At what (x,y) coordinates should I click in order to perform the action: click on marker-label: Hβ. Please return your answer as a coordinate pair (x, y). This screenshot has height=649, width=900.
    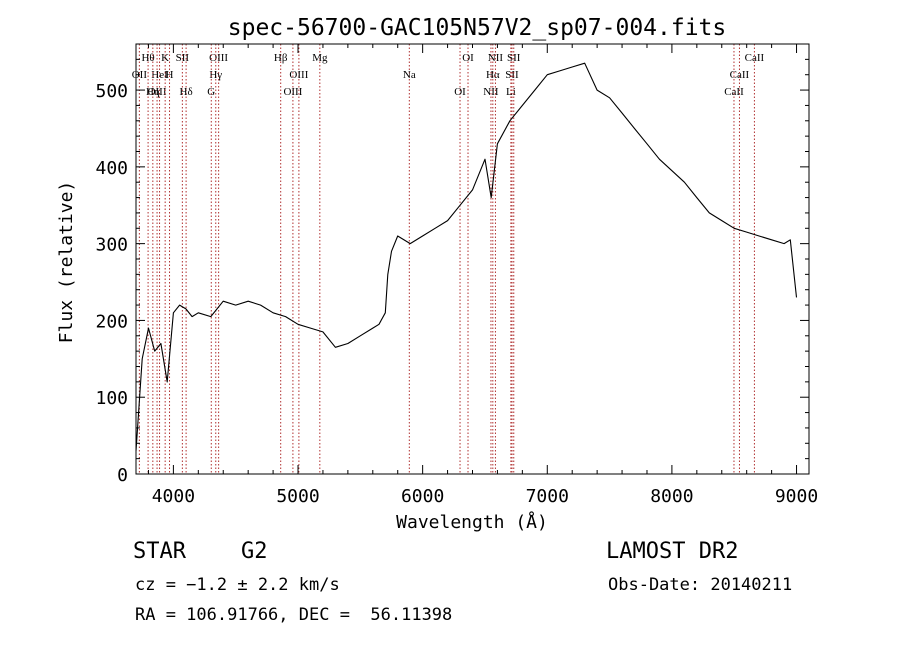
    Looking at the image, I should click on (281, 58).